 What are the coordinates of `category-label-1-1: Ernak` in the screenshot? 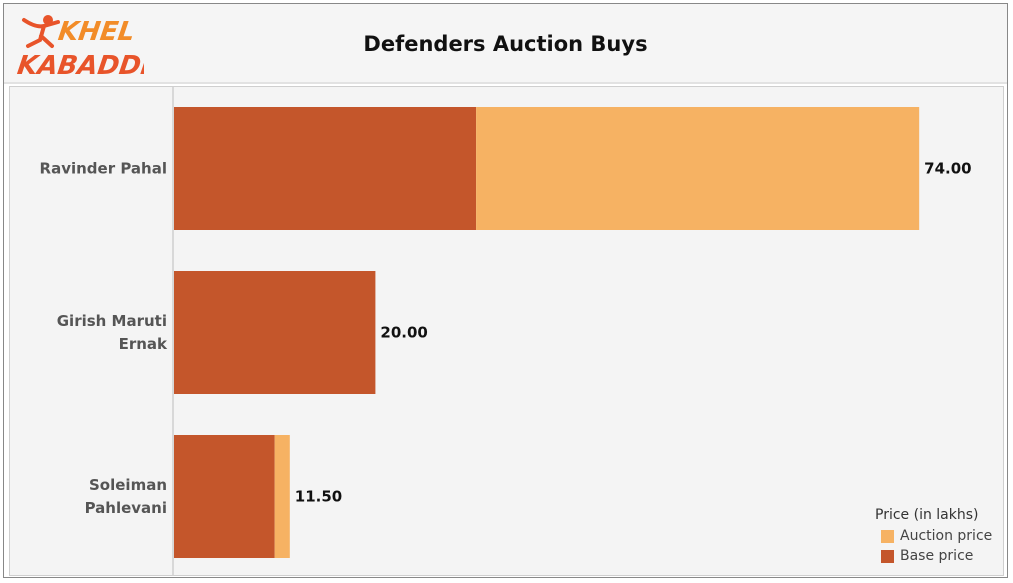 It's located at (143, 344).